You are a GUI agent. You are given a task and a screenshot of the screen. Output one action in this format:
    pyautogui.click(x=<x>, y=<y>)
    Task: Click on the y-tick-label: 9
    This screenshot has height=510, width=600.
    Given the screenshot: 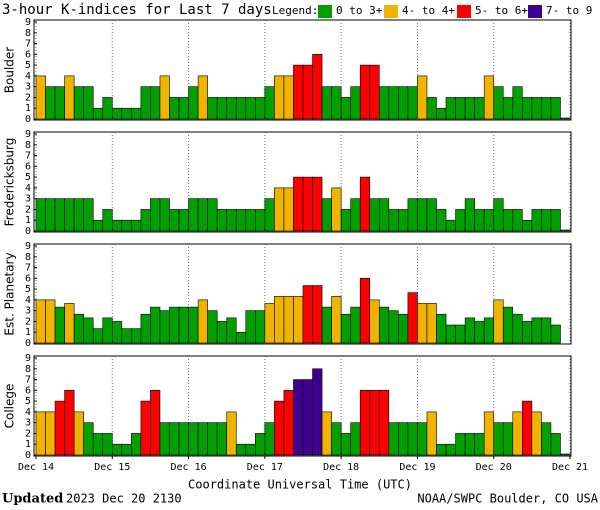 What is the action you would take?
    pyautogui.click(x=28, y=358)
    